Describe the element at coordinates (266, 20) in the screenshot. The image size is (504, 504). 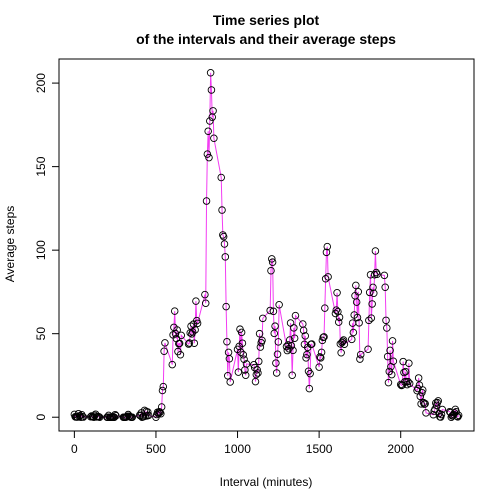
I see `chart-title: Time series plot` at that location.